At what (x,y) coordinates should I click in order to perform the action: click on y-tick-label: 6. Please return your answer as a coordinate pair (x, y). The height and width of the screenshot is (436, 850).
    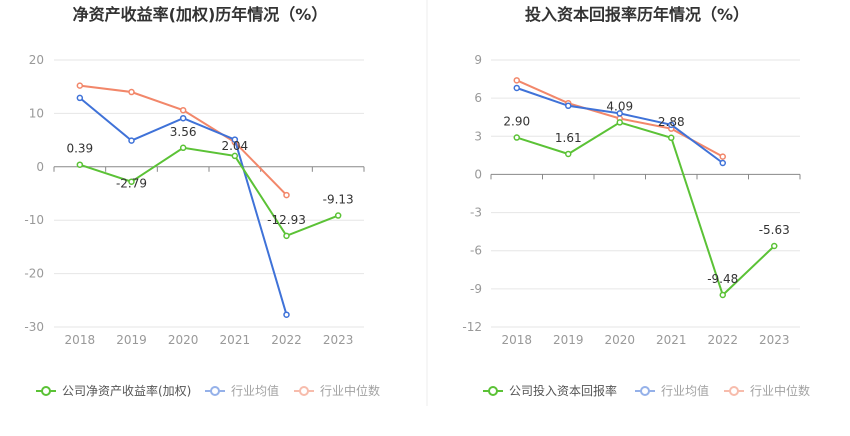
    Looking at the image, I should click on (478, 98).